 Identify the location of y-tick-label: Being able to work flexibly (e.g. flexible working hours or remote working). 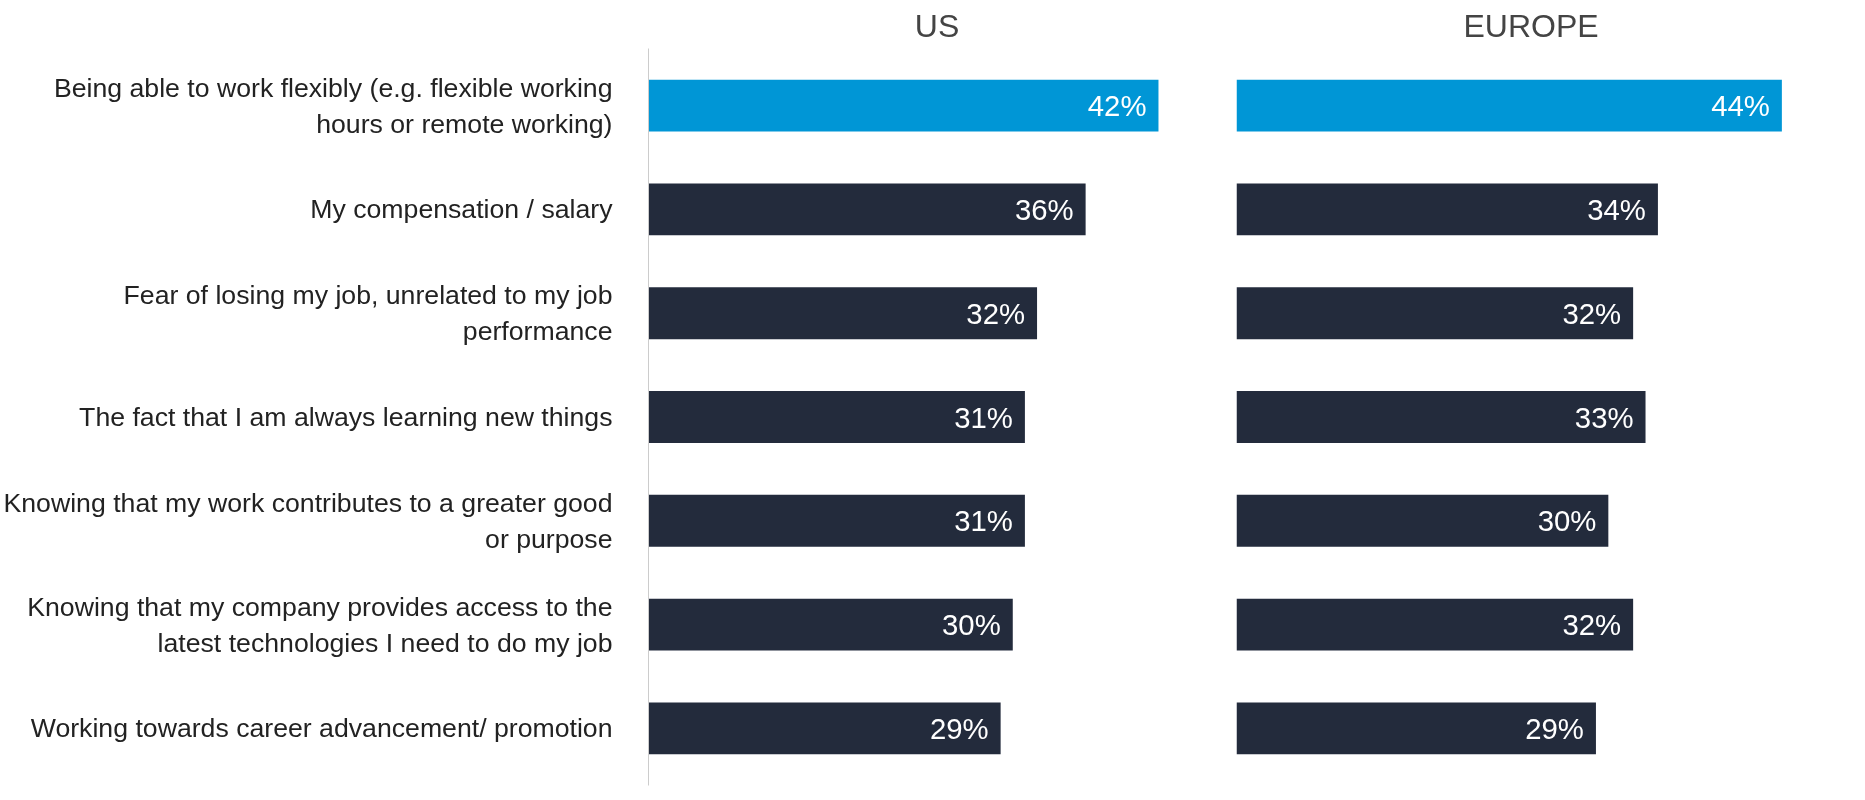
(333, 105).